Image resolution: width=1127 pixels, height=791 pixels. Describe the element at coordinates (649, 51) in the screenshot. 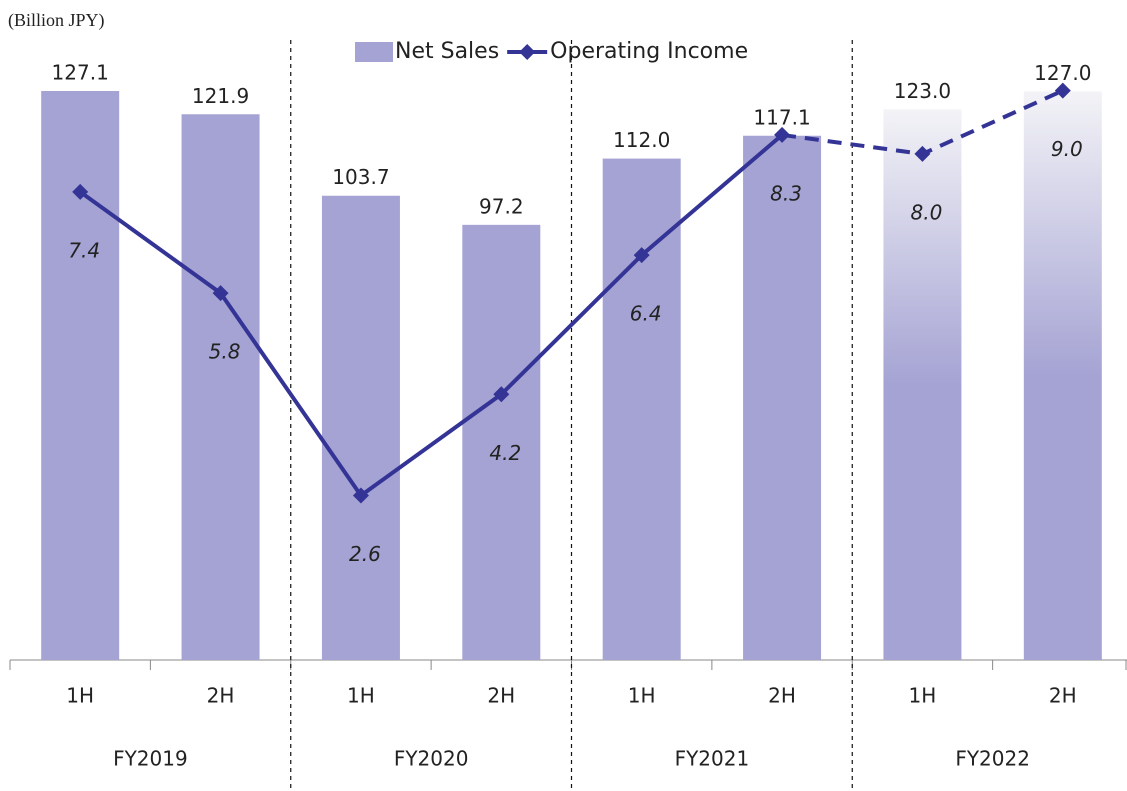

I see `legend-label: Operating Income` at that location.